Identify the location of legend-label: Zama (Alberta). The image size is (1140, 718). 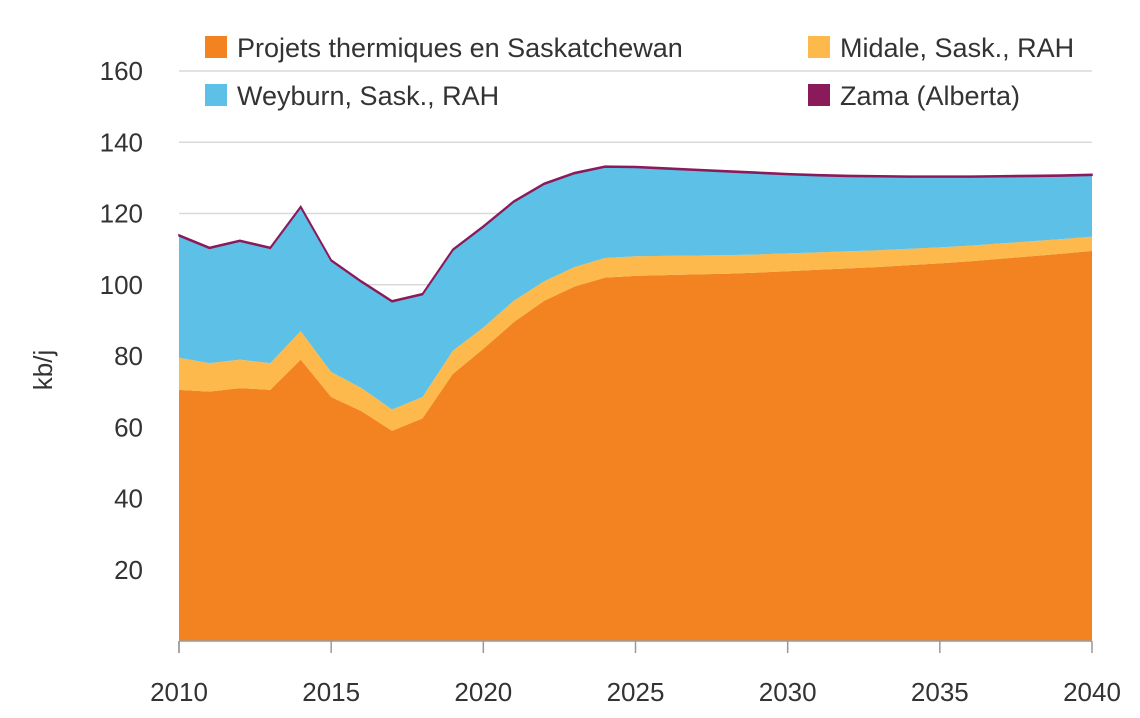
(930, 96).